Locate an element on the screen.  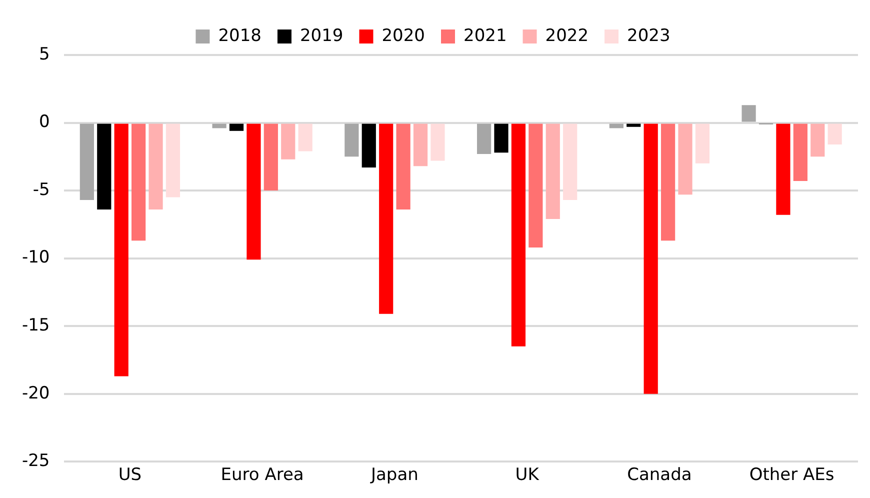
y-tick-label: 5 is located at coordinates (44, 54).